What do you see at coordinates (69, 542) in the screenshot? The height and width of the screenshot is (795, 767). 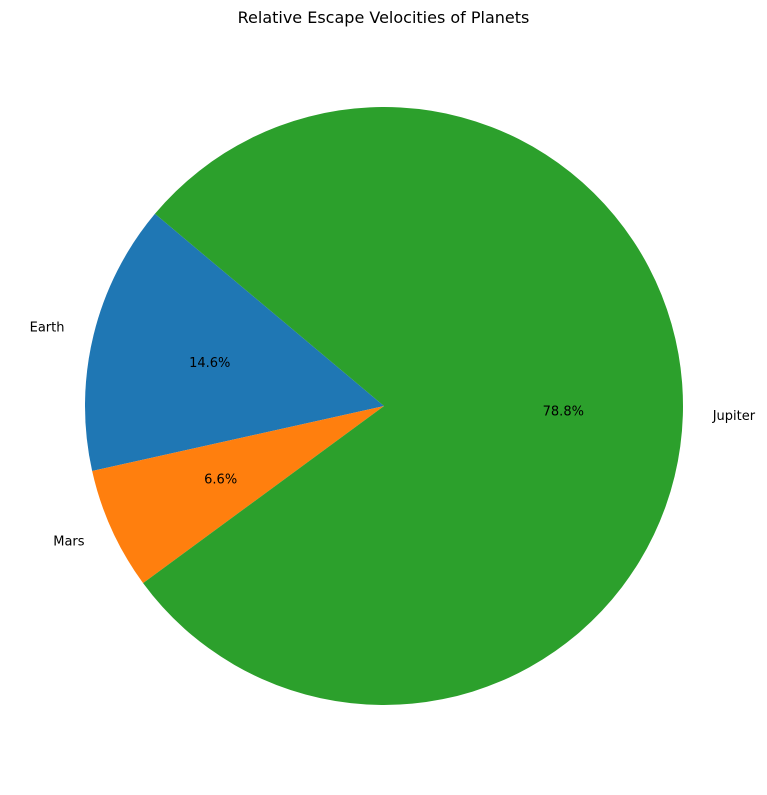 I see `slice-label-mars: Mars` at bounding box center [69, 542].